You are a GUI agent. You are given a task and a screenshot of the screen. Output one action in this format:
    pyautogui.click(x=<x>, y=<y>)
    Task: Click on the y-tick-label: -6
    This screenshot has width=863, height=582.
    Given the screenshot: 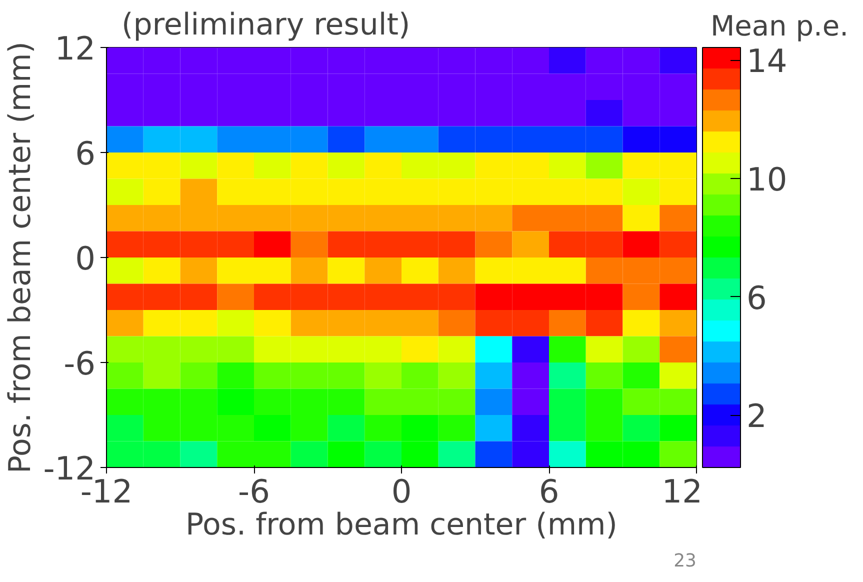 What is the action you would take?
    pyautogui.click(x=80, y=363)
    